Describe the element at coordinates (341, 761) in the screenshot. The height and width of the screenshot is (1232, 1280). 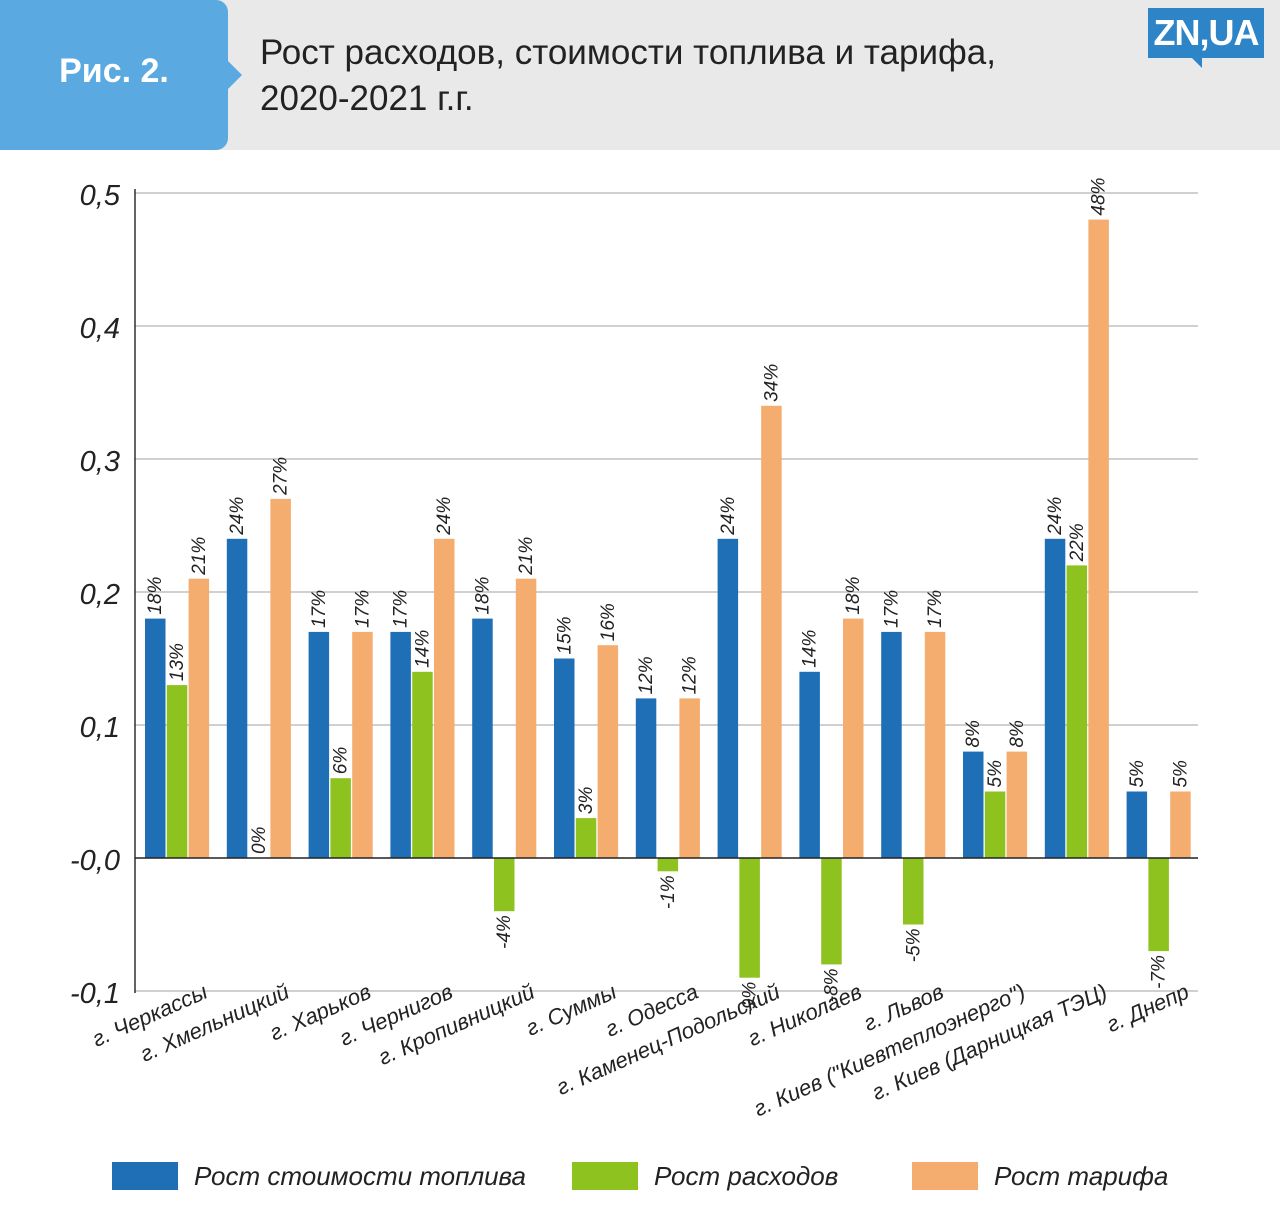
I see `data-label: 6%` at that location.